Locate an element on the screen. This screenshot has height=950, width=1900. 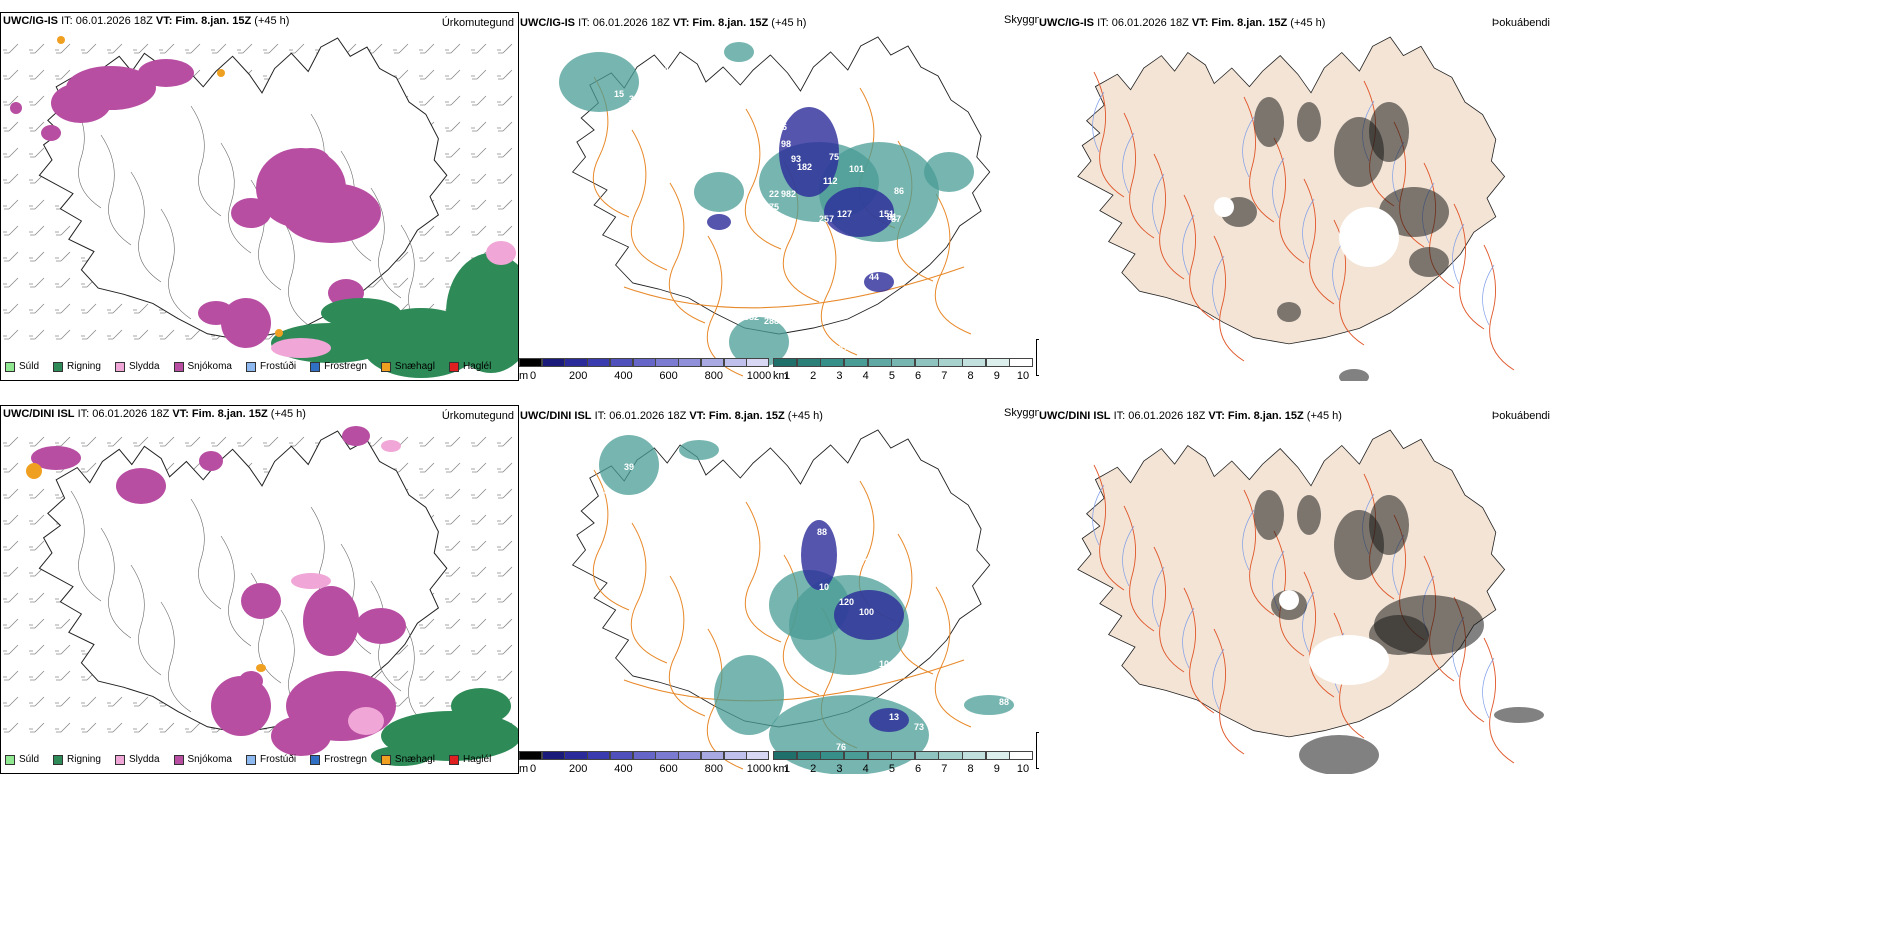
legend-label: Frostregn is located at coordinates (345, 366).